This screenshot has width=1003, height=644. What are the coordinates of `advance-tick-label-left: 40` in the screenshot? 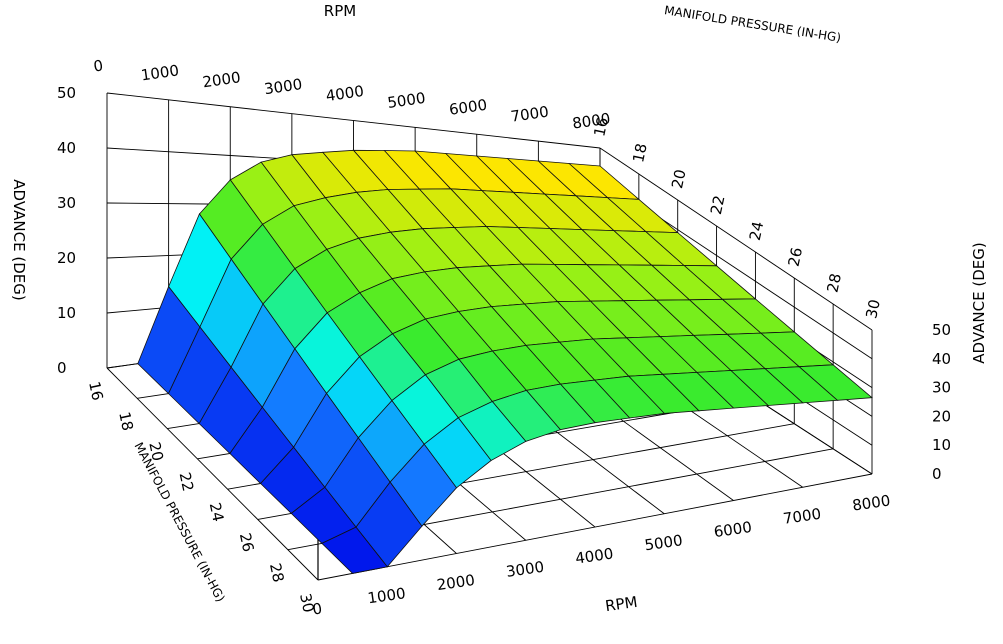 It's located at (66, 148).